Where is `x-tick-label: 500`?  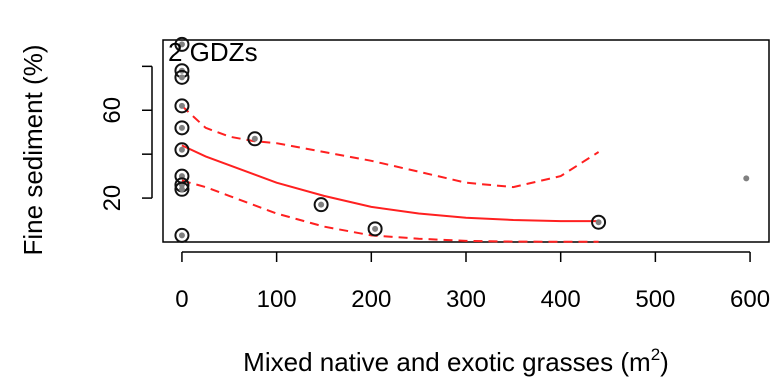
x-tick-label: 500 is located at coordinates (655, 299).